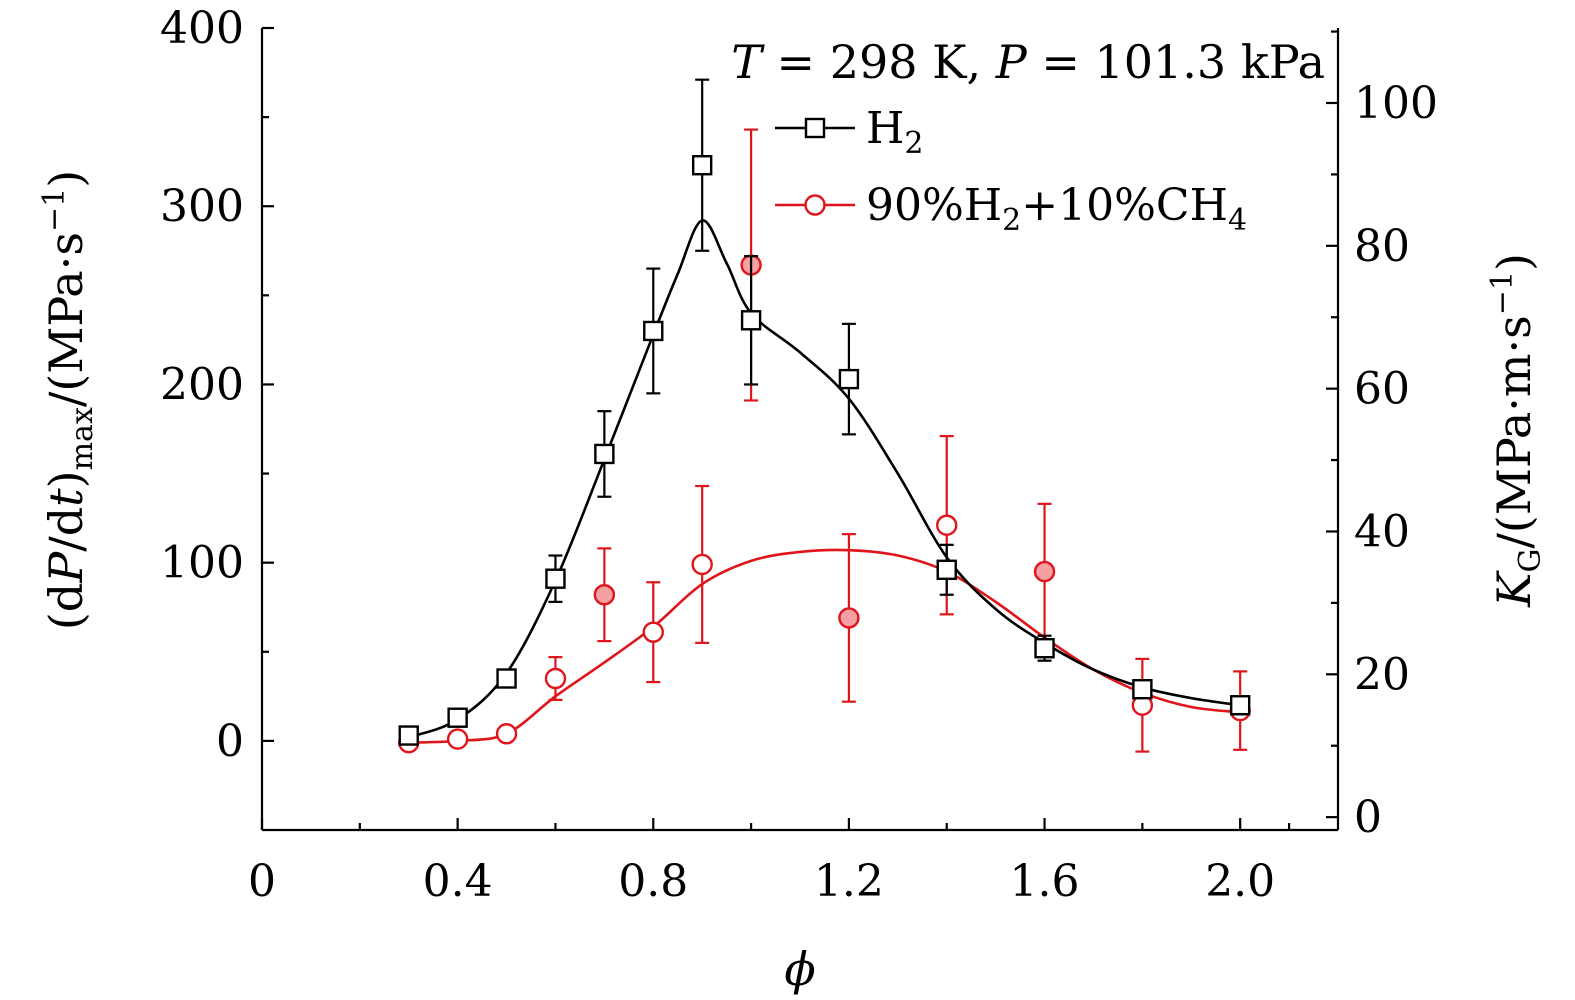 The height and width of the screenshot is (1000, 1575). Describe the element at coordinates (458, 881) in the screenshot. I see `x-tick-label: 0.4` at that location.